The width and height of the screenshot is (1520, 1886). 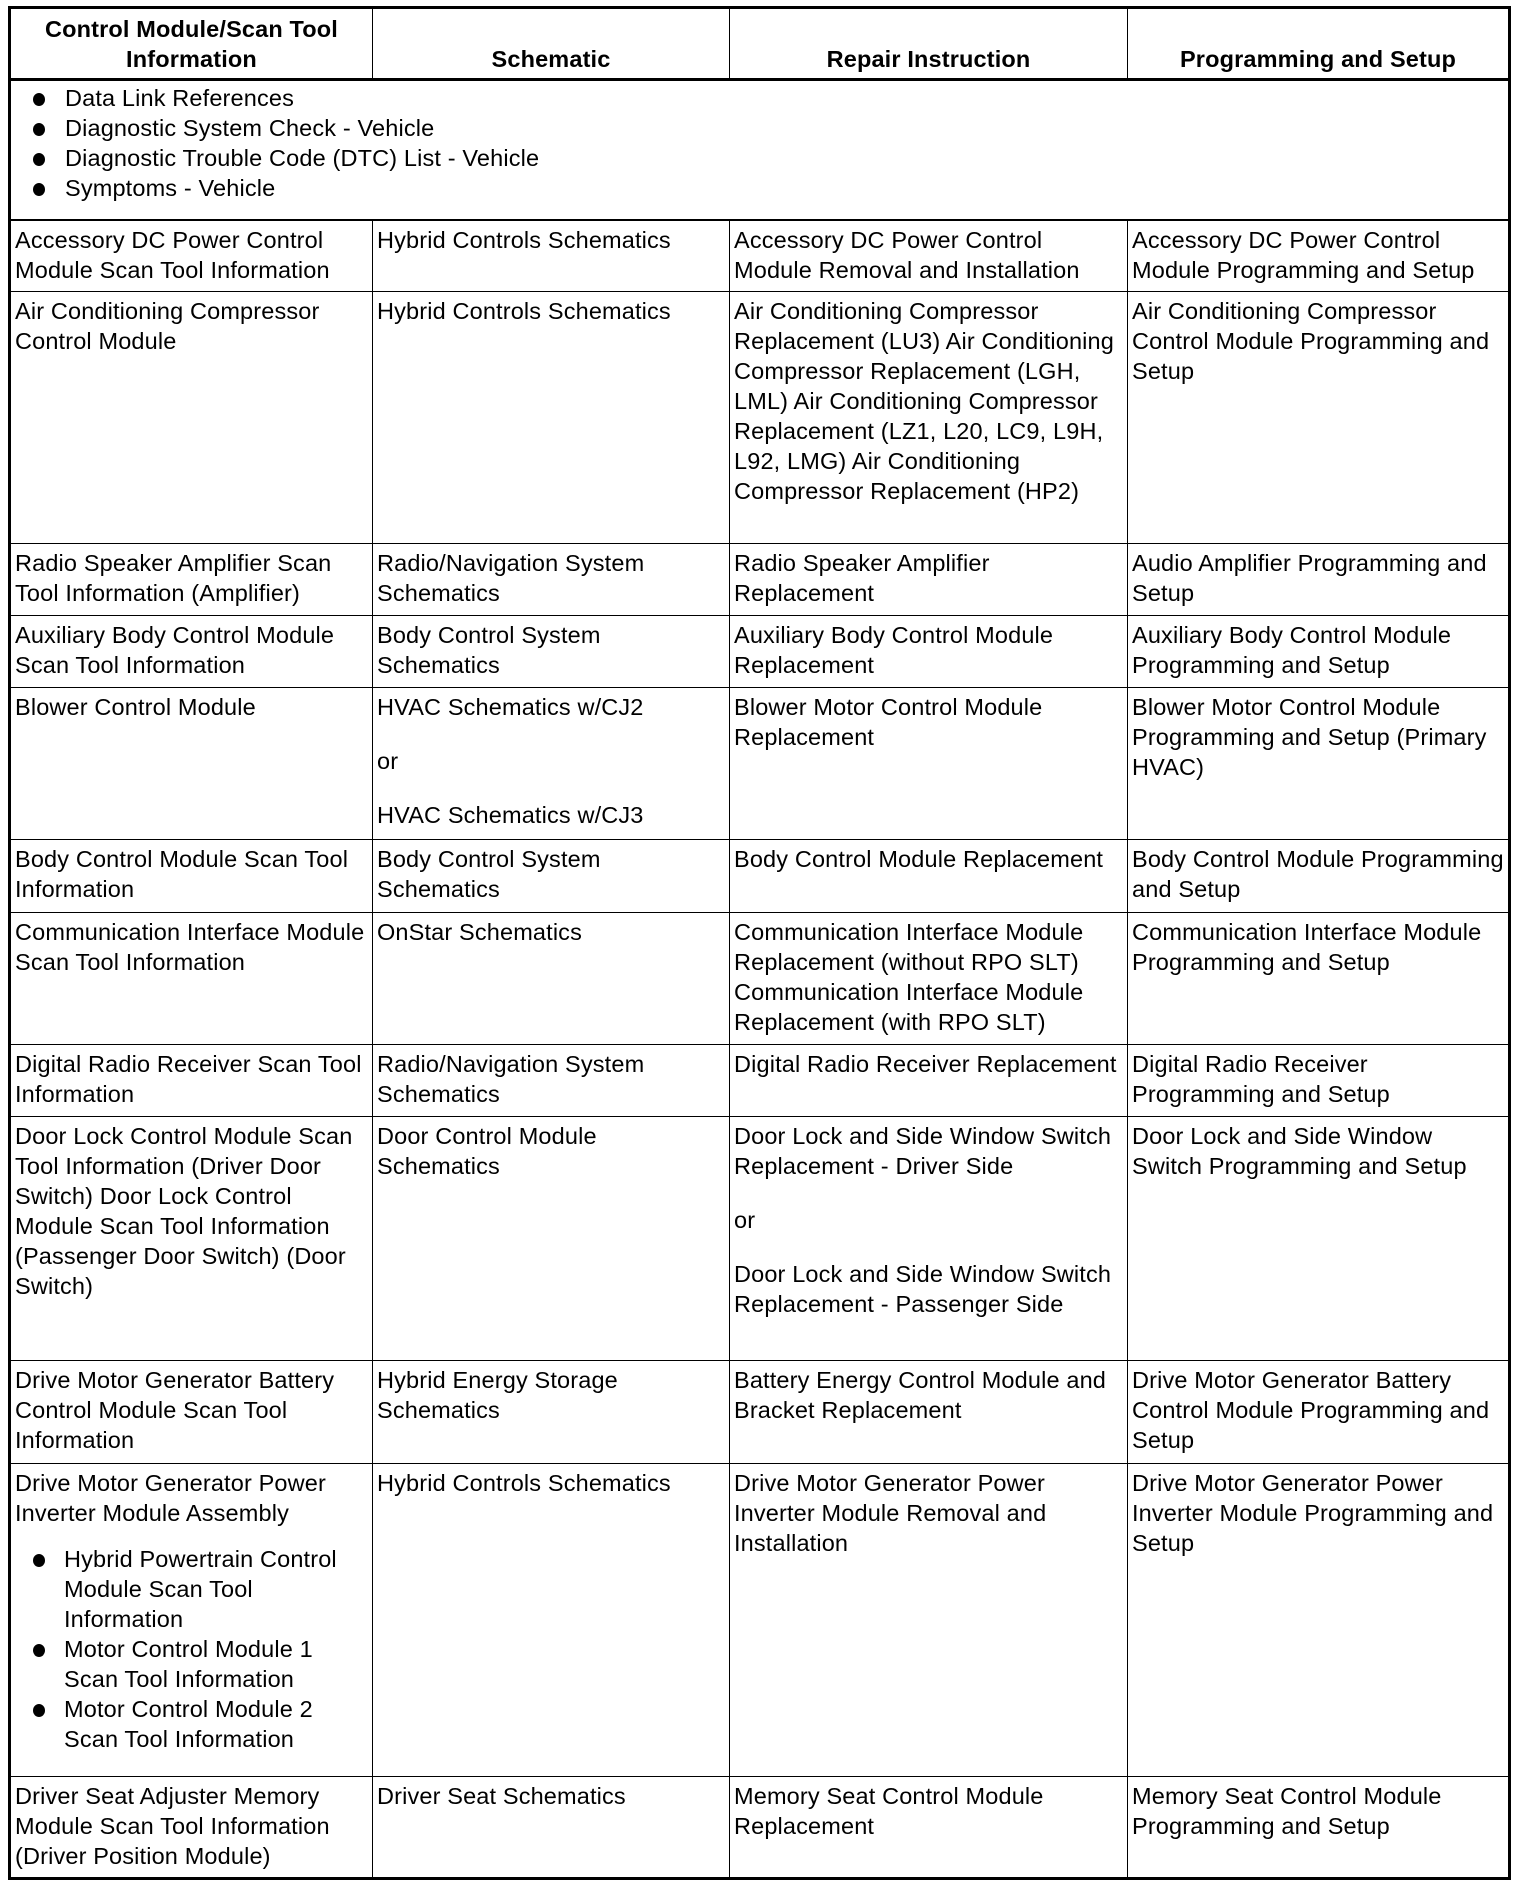 I want to click on cell-repair: Blower Motor Control Module Replacement, so click(x=928, y=763).